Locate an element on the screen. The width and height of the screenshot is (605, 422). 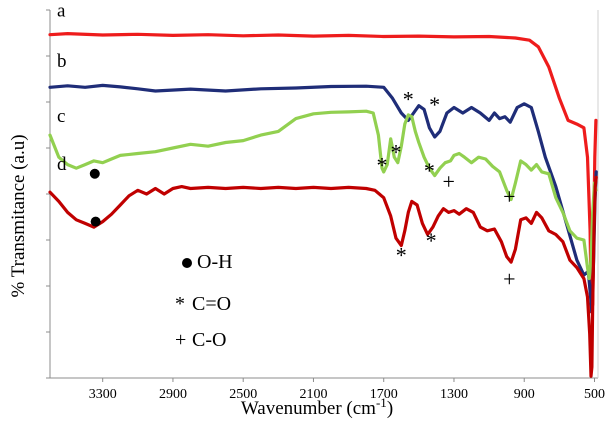
x-axis-title: Wavenumber (cm-1) is located at coordinates (317, 407).